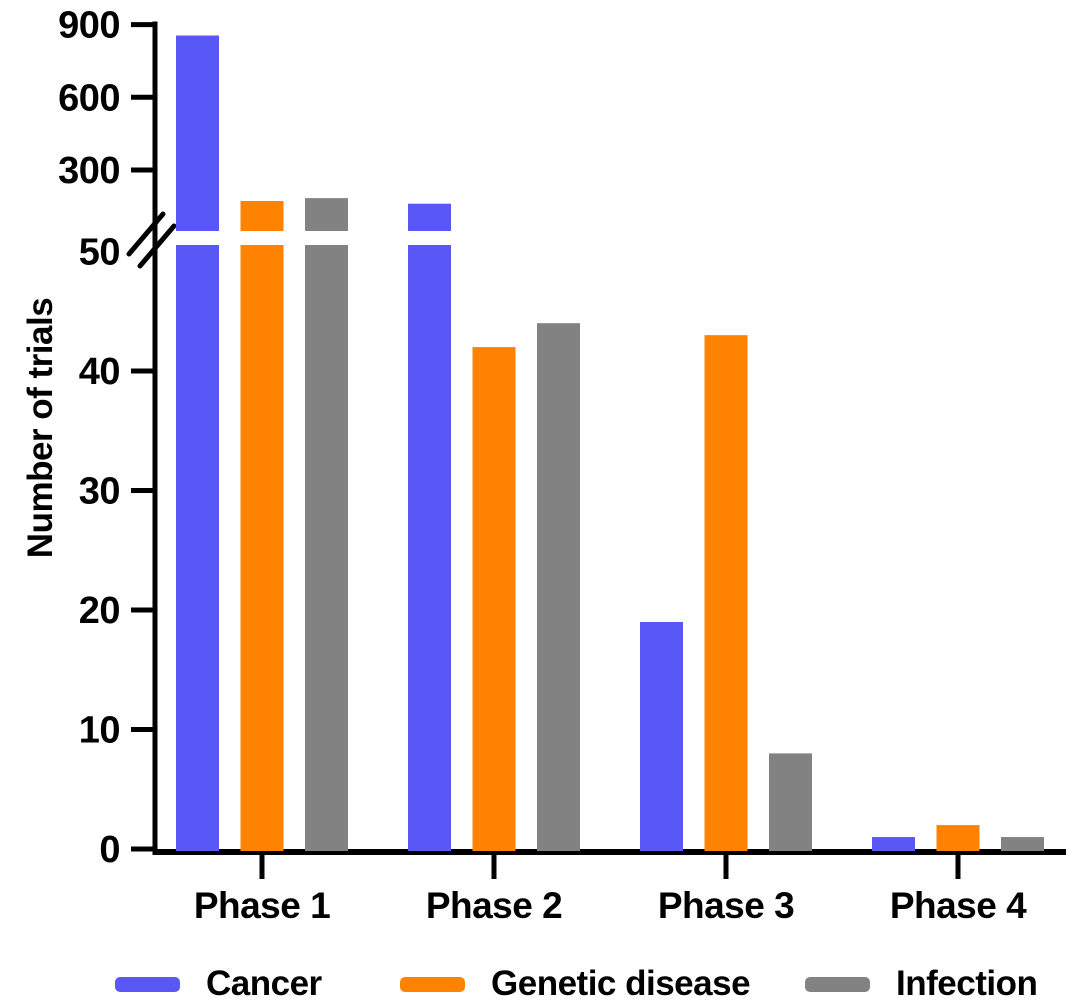  Describe the element at coordinates (99, 731) in the screenshot. I see `y-tick-label: 10` at that location.